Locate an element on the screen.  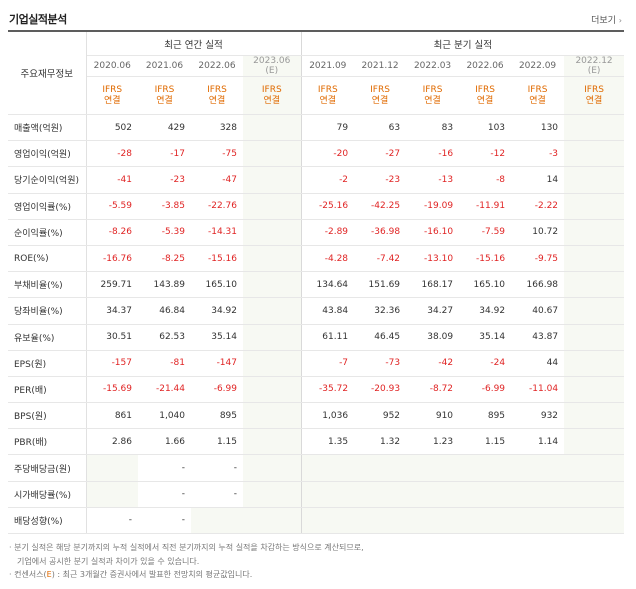
table-cell: 30.51 is located at coordinates (112, 337).